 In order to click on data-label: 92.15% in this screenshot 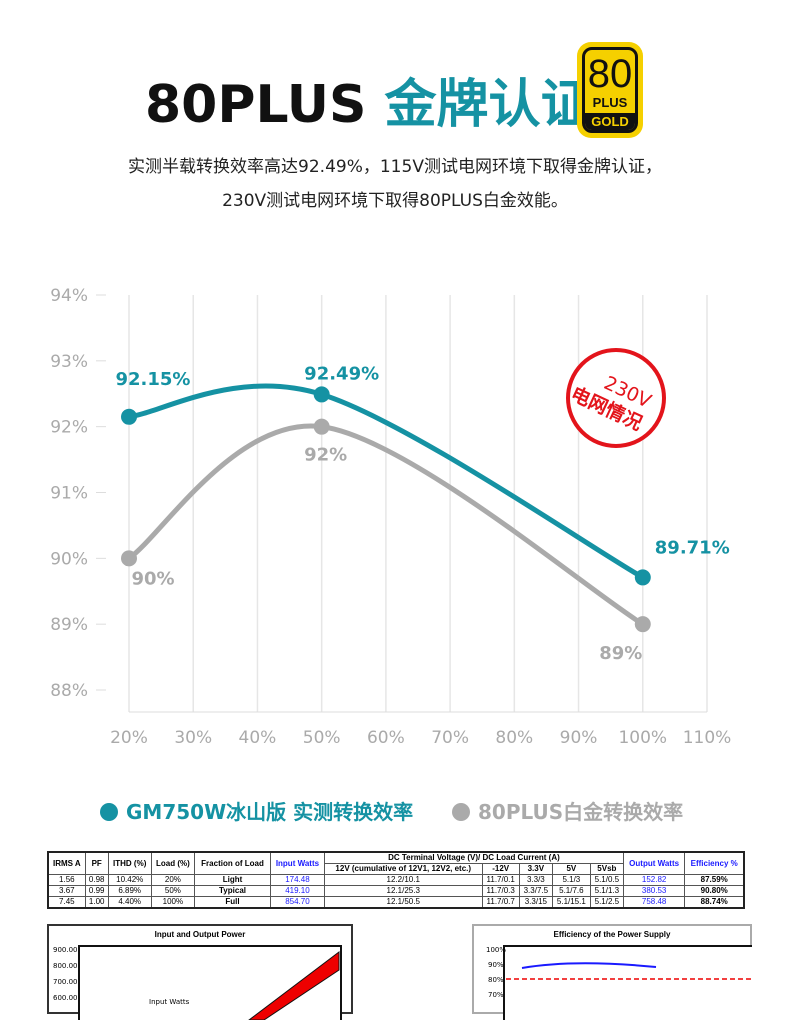, I will do `click(153, 379)`.